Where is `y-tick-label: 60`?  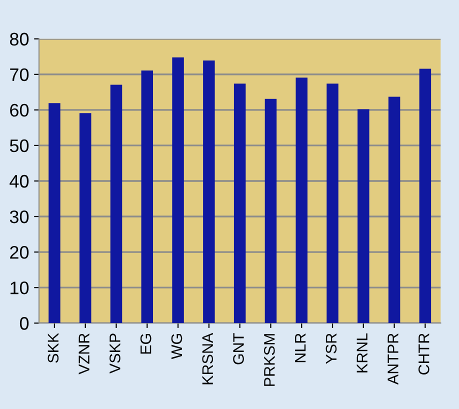
y-tick-label: 60 is located at coordinates (19, 110).